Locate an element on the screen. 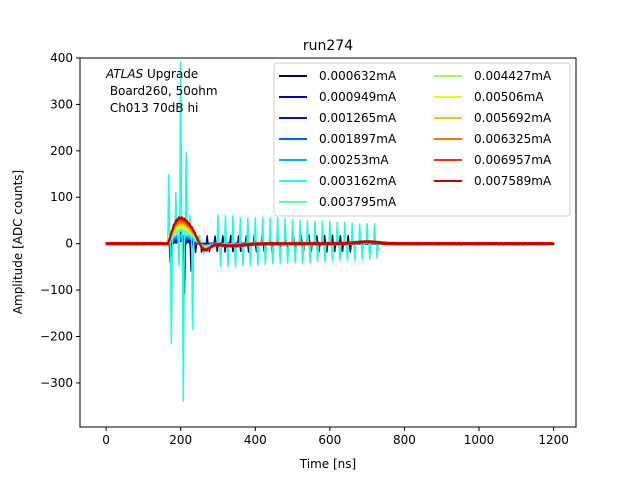 This screenshot has width=640, height=480. x-tick-label: 1200 is located at coordinates (553, 440).